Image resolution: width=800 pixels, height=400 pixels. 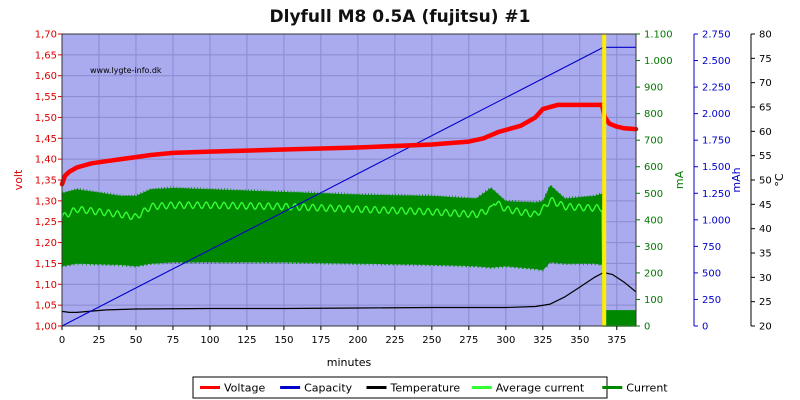 What do you see at coordinates (653, 88) in the screenshot?
I see `ma-tick-label: 900` at bounding box center [653, 88].